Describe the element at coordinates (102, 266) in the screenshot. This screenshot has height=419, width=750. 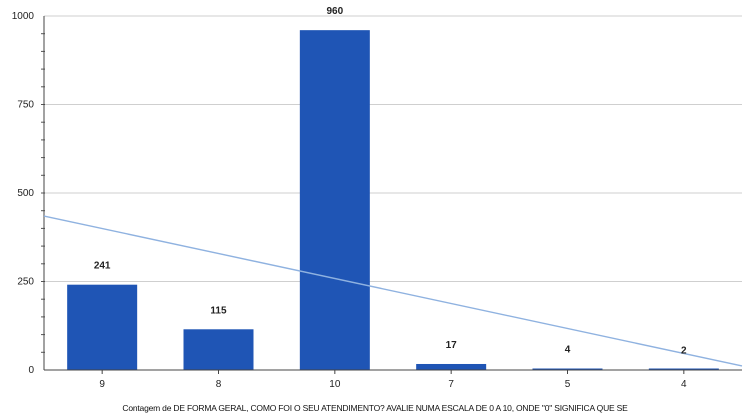
I see `data-label: 241` at that location.